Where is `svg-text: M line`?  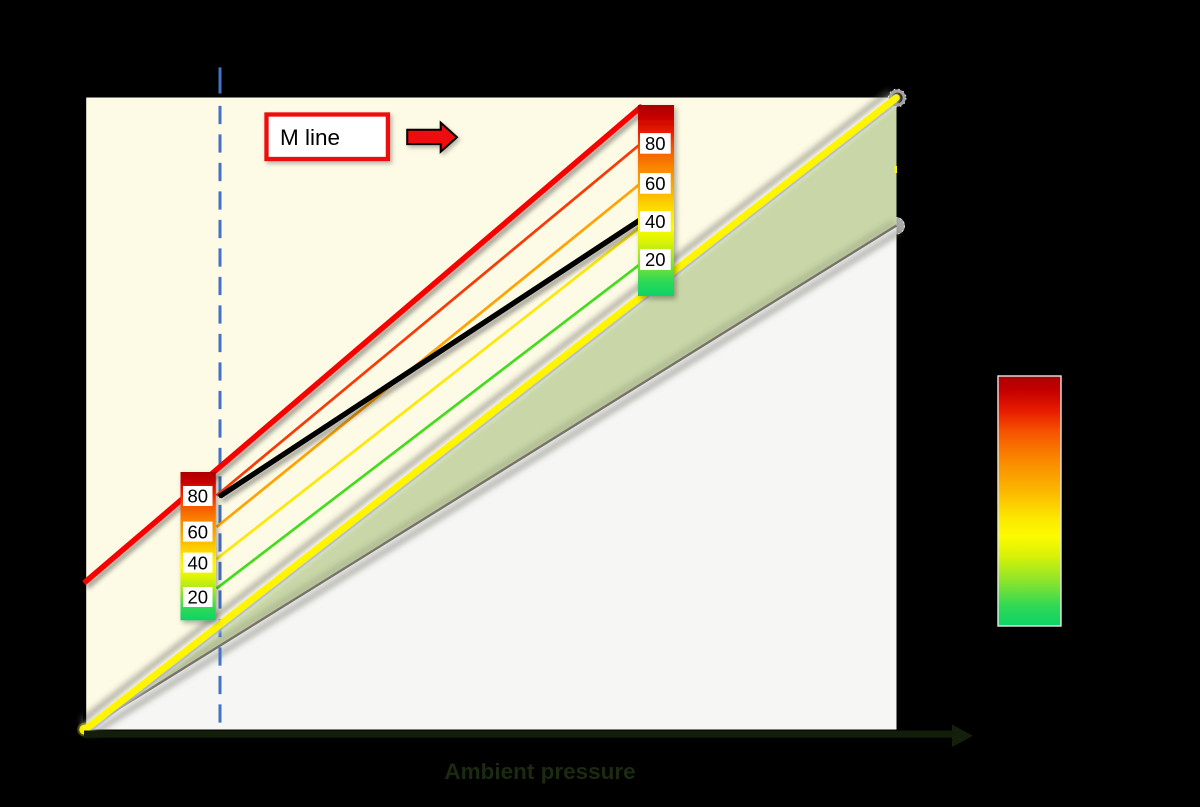
svg-text: M line is located at coordinates (310, 137).